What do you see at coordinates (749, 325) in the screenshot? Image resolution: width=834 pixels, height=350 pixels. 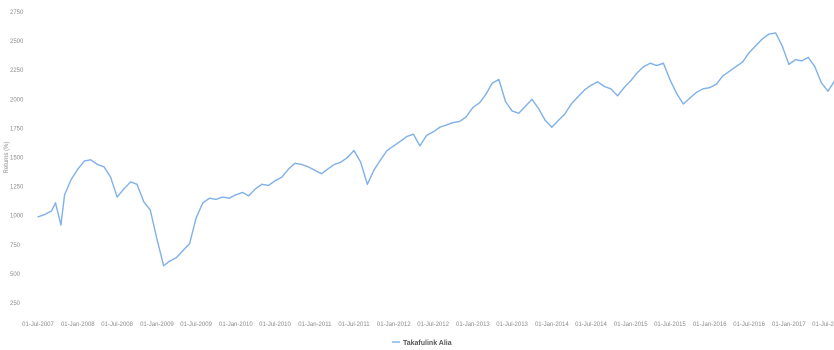 I see `x-tick-label: 01-Jul-2016` at bounding box center [749, 325].